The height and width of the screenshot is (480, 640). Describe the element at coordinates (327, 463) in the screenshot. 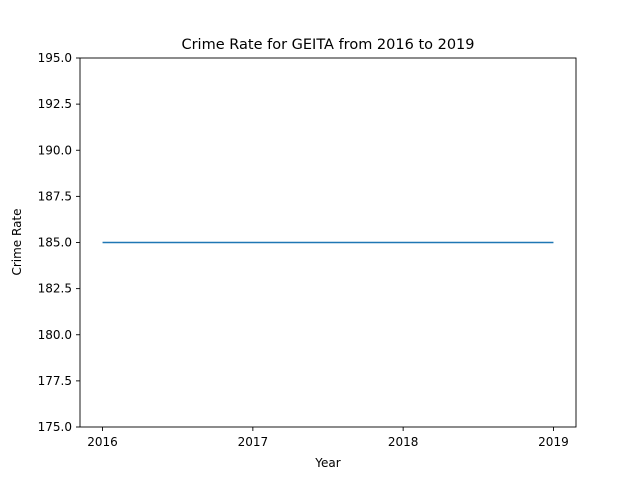

I see `x-axis-label: Year` at that location.